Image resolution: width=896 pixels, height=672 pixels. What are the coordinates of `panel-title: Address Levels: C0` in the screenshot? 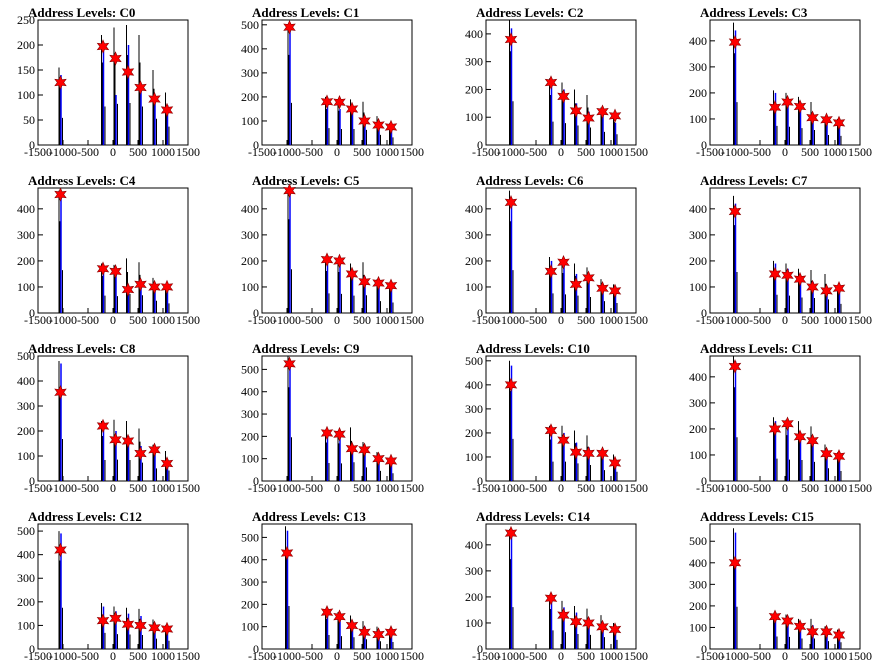 It's located at (81, 12).